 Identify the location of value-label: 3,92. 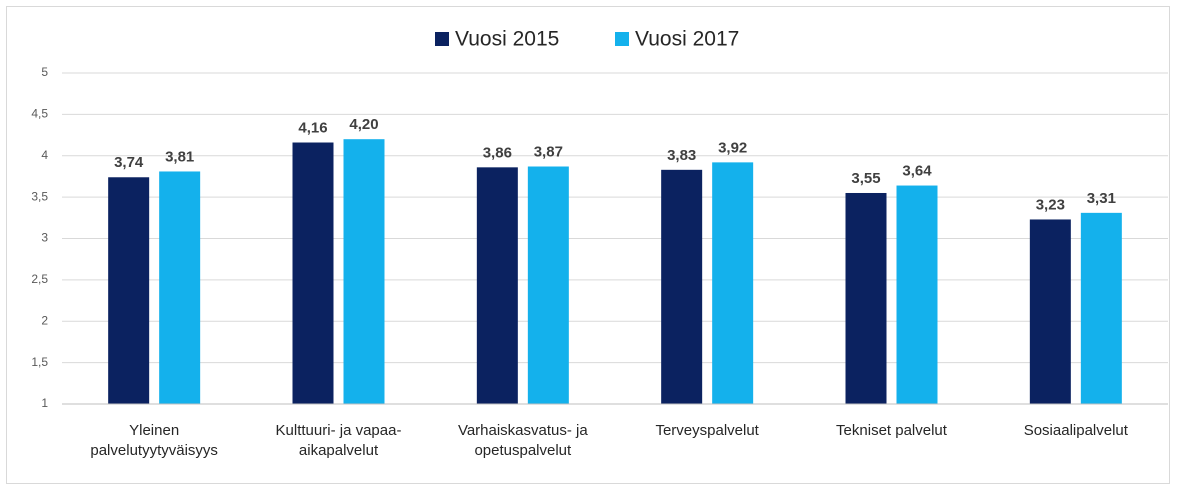
(732, 147).